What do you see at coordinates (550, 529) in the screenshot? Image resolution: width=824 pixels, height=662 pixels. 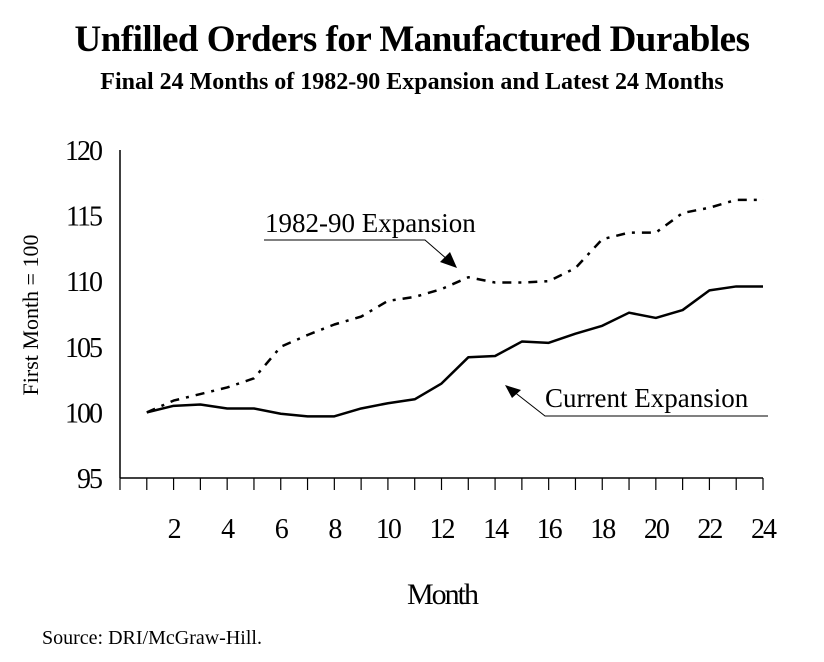 I see `x-tick-label: 16` at bounding box center [550, 529].